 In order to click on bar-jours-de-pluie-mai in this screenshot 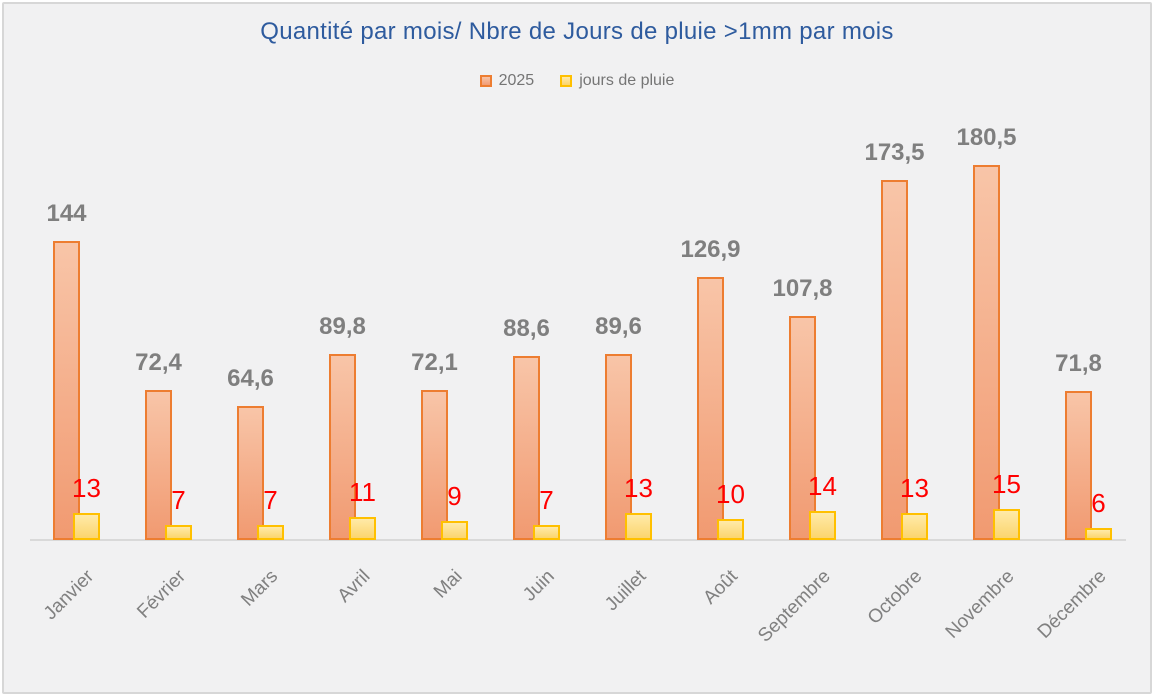, I will do `click(454, 530)`.